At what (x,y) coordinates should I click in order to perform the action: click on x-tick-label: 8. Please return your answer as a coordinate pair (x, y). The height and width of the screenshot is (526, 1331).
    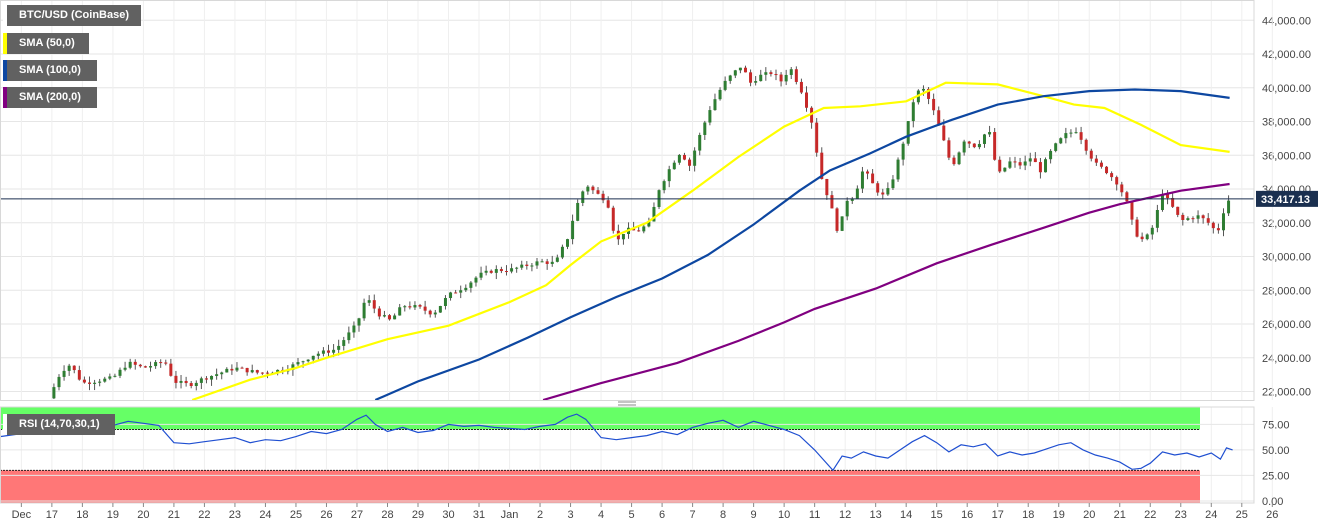
    Looking at the image, I should click on (723, 515).